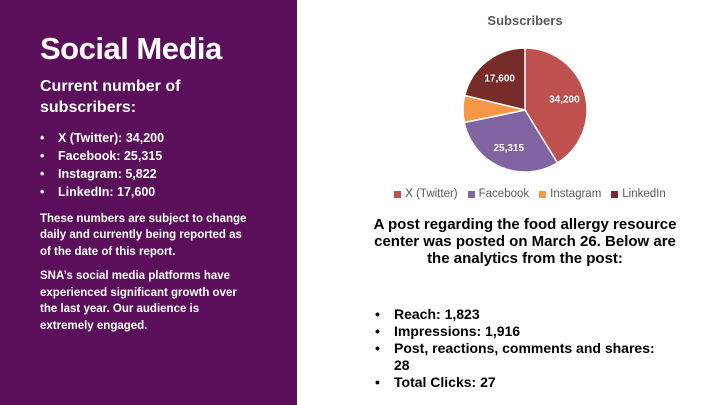 Image resolution: width=720 pixels, height=405 pixels. I want to click on chart-legend: X (Twitter) Facebook Instagram LinkedIn, so click(530, 194).